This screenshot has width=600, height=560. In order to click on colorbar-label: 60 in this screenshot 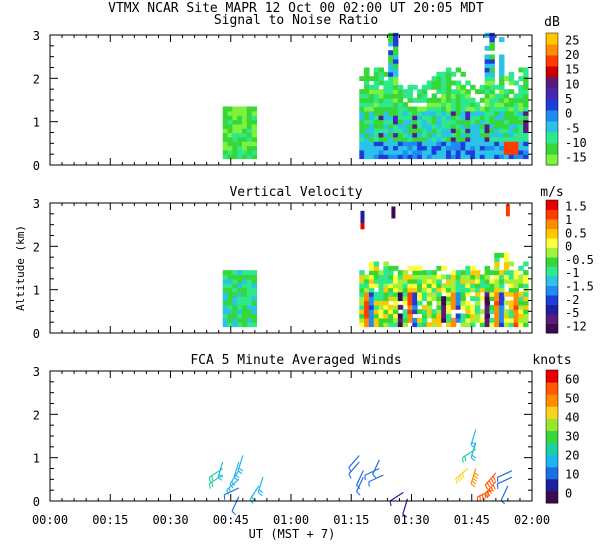, I will do `click(572, 380)`.